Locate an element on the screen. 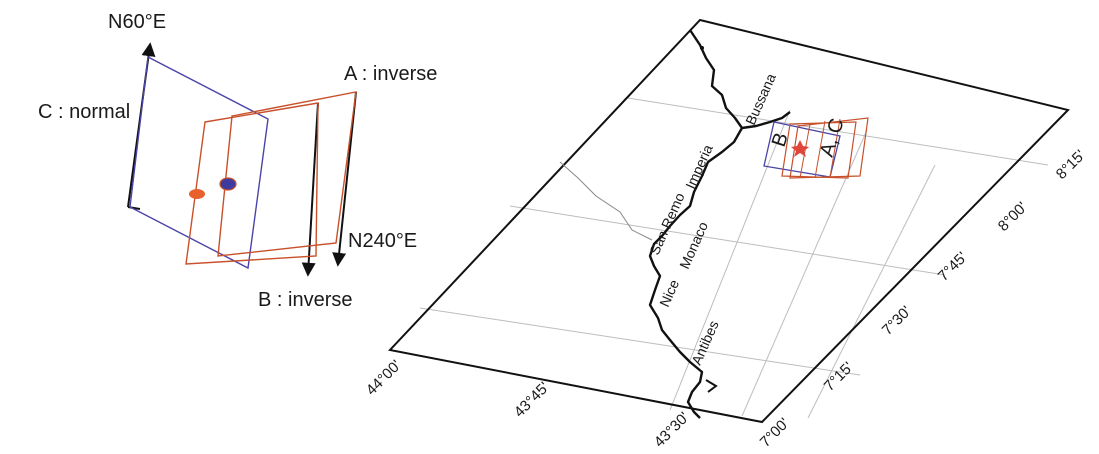 The image size is (1099, 454). place-san-remo: San Remo is located at coordinates (667, 223).